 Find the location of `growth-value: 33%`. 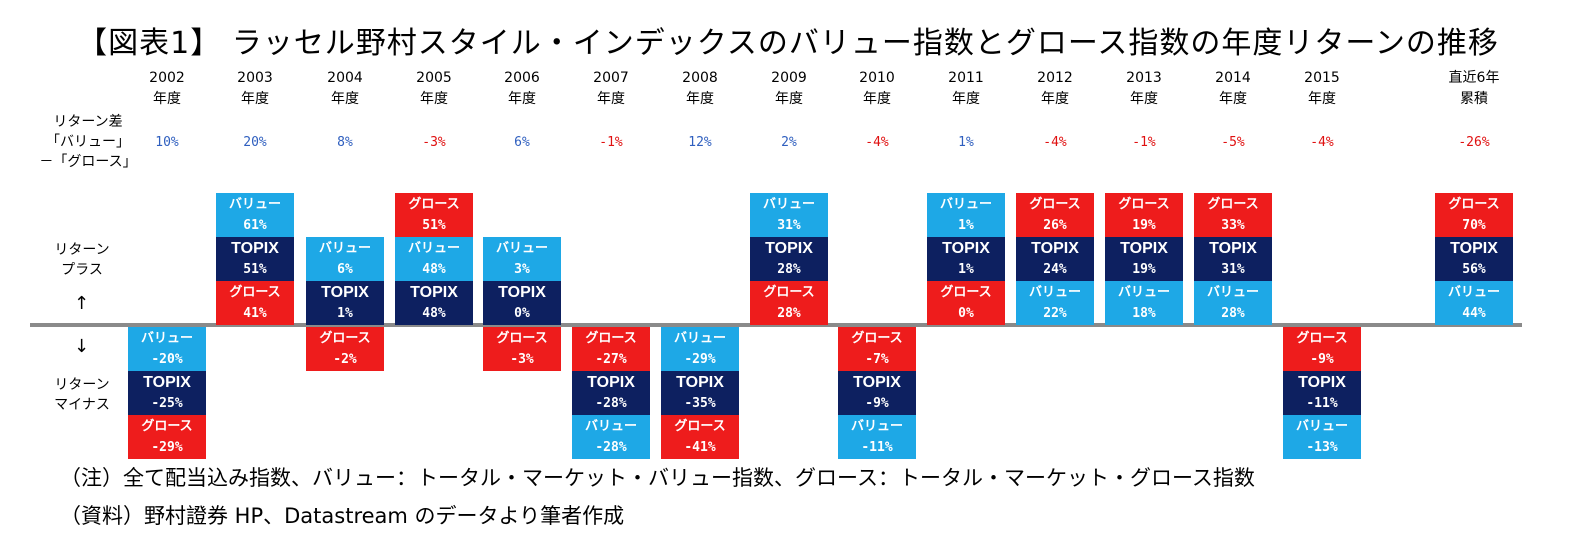

growth-value: 33% is located at coordinates (1233, 225).